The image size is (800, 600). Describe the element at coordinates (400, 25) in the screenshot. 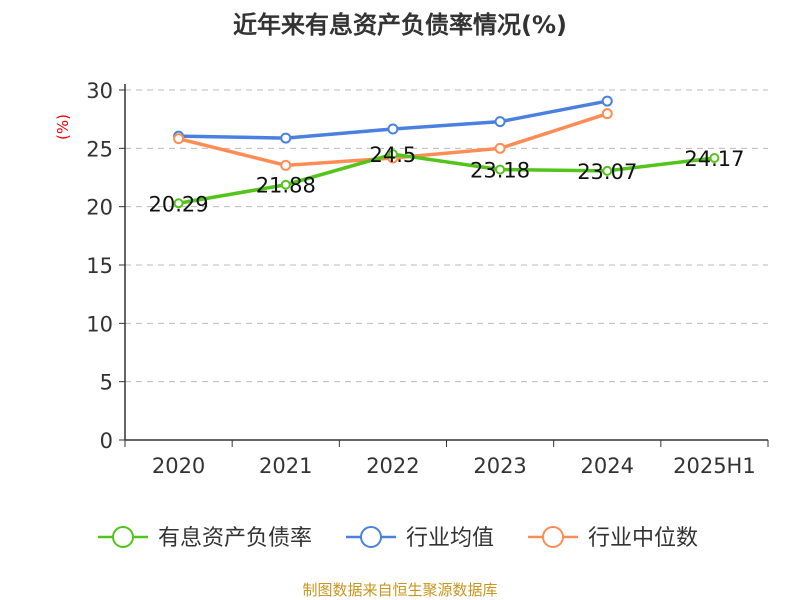

I see `chart-title: 近年来有息资产负债率情况(%)` at that location.